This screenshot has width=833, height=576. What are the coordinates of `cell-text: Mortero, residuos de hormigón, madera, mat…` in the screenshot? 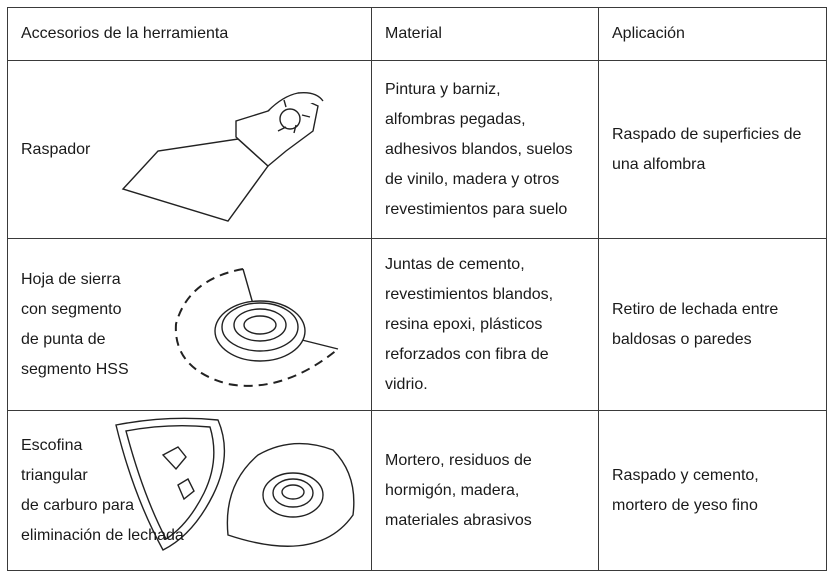 It's located at (485, 491).